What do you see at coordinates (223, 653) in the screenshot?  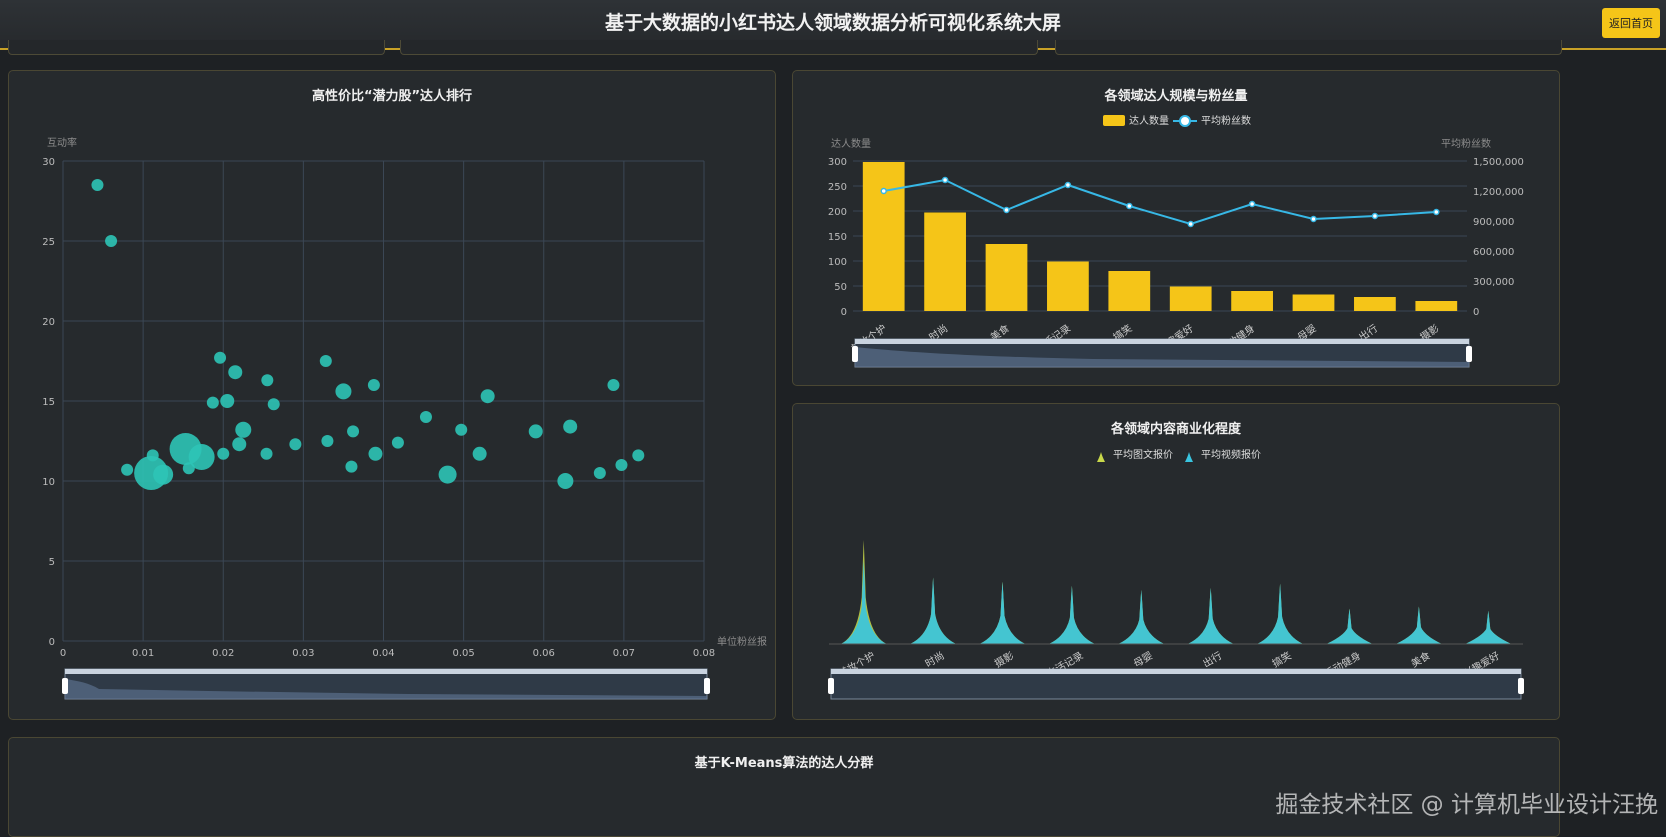 I see `scatter-x-tick: 0.02` at bounding box center [223, 653].